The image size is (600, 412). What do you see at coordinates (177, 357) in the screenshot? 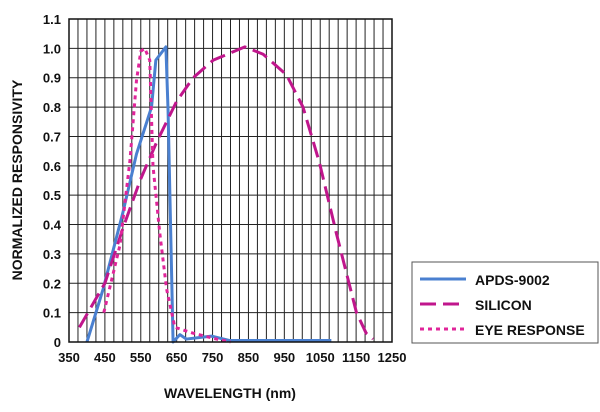
I see `x-tick-label: 650` at bounding box center [177, 357].